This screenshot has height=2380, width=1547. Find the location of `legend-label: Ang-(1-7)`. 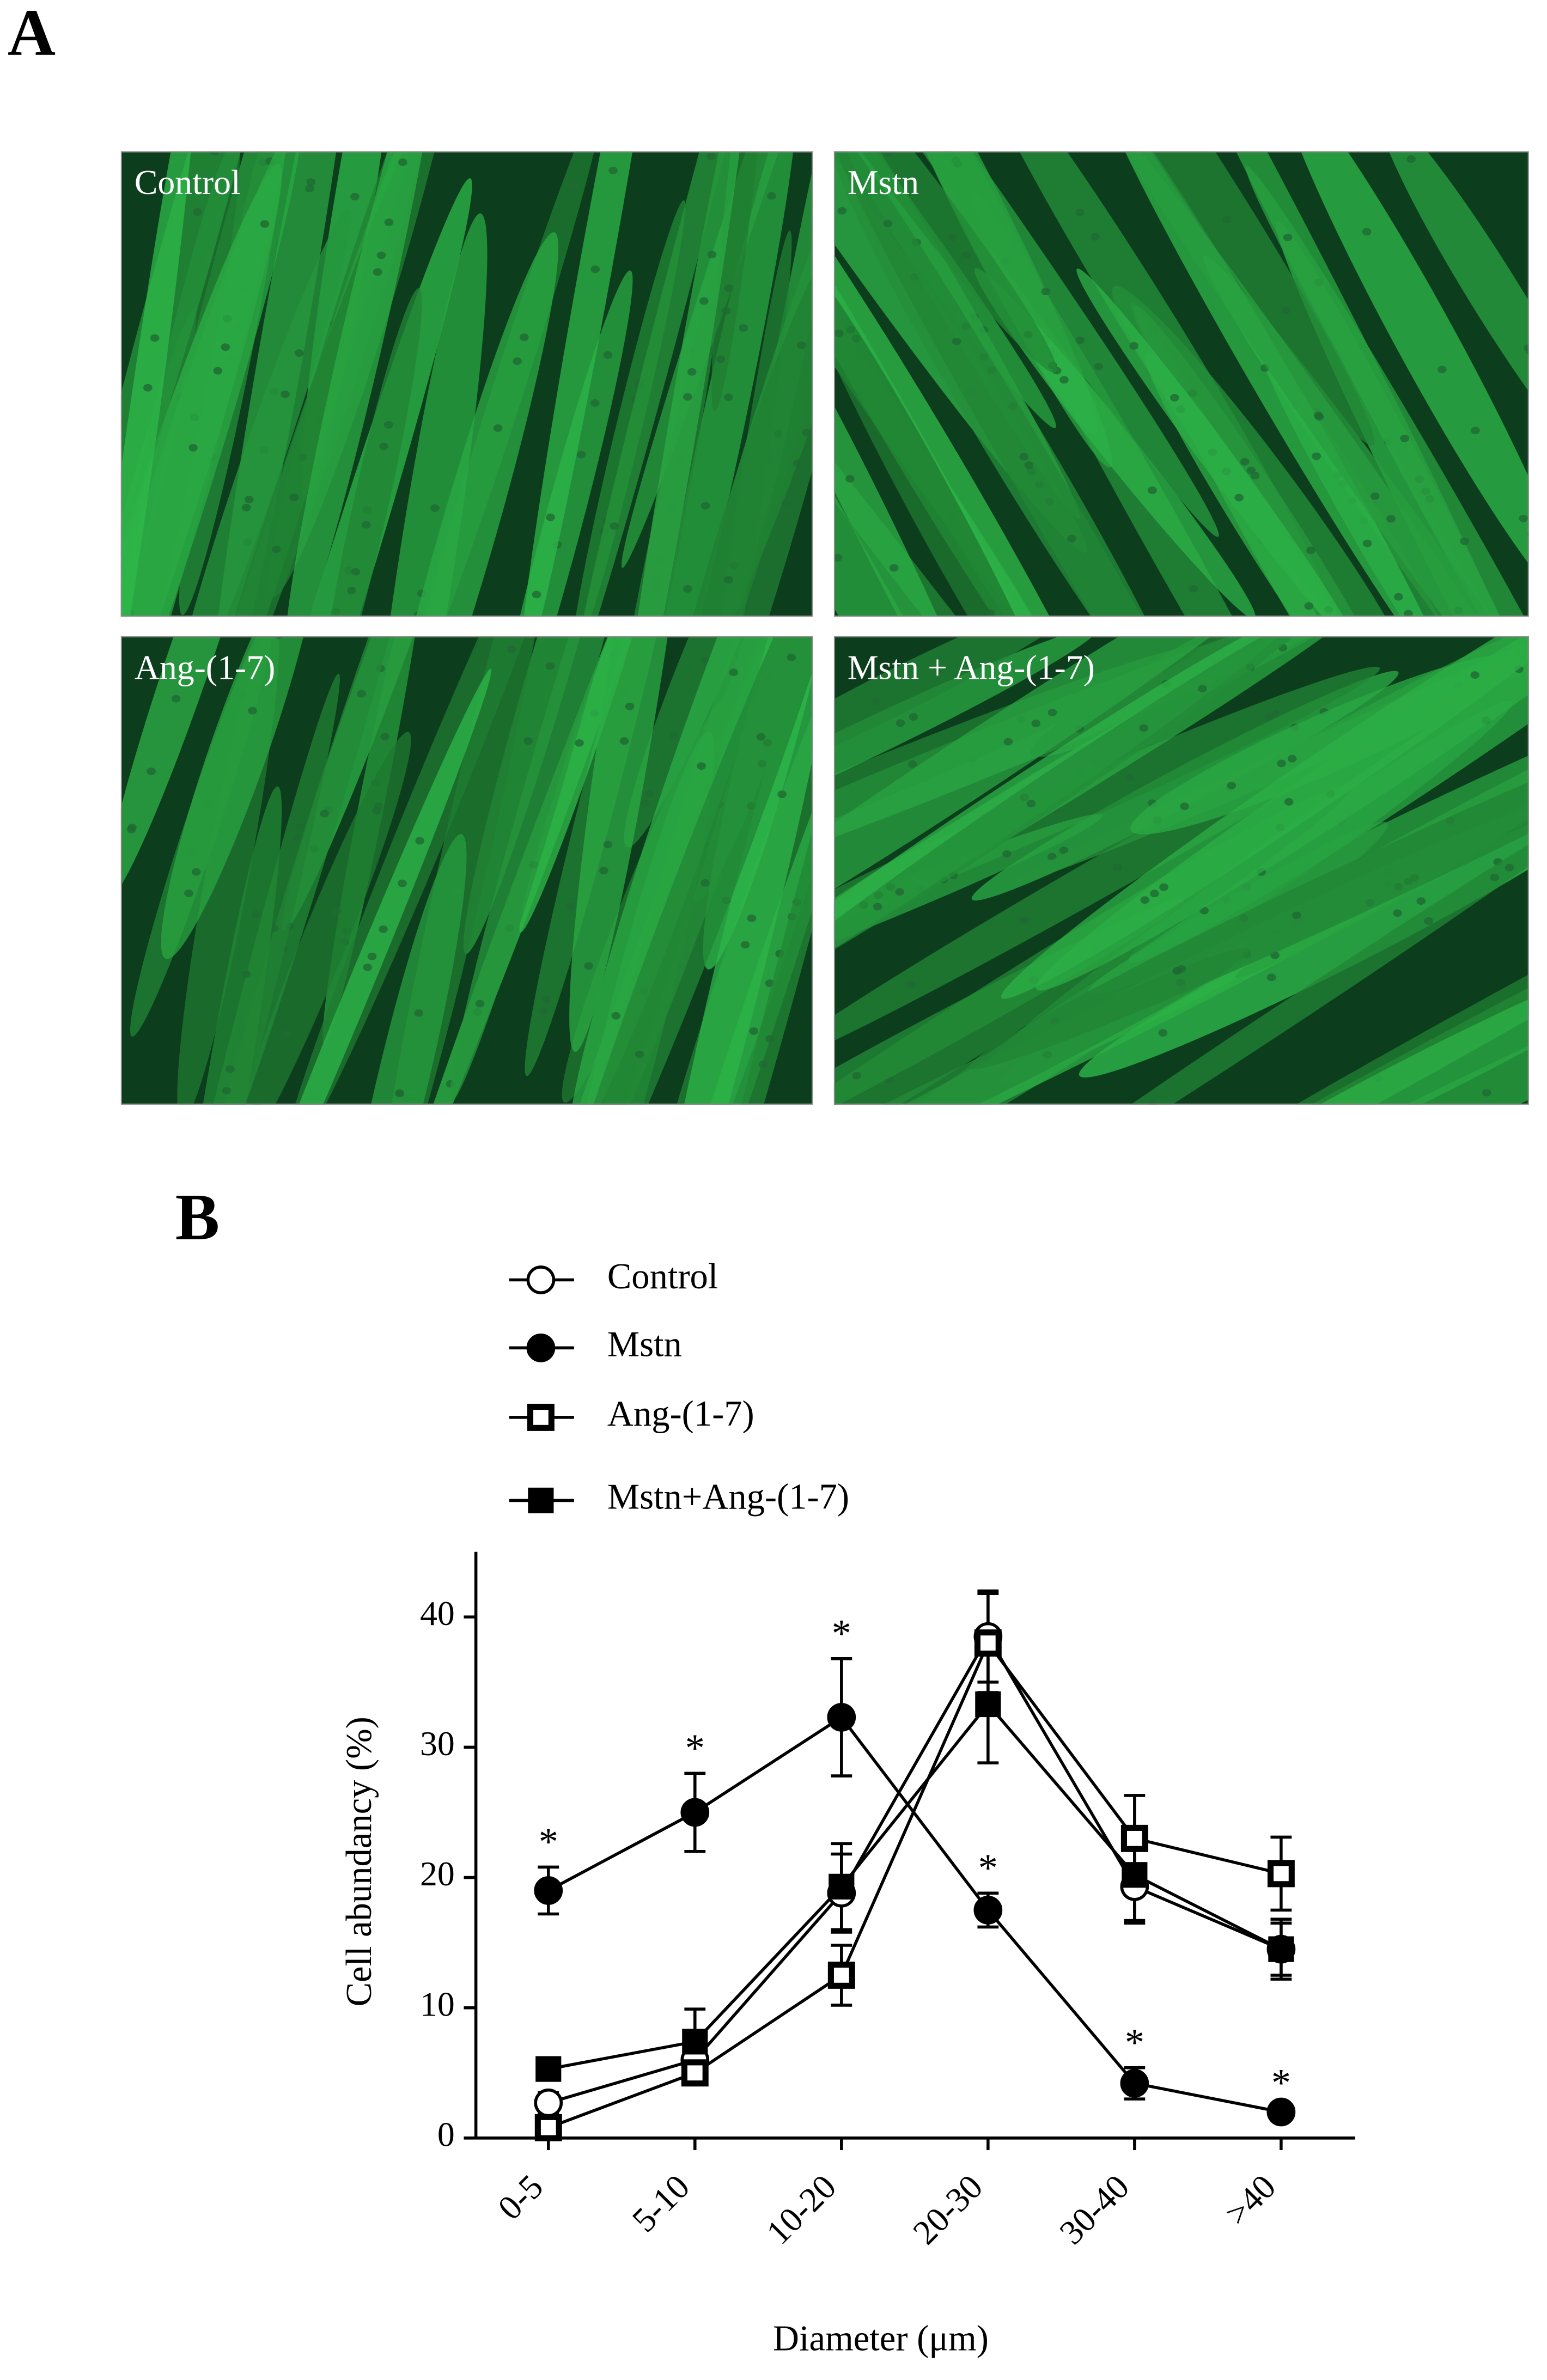

legend-label: Ang-(1-7) is located at coordinates (680, 1414).